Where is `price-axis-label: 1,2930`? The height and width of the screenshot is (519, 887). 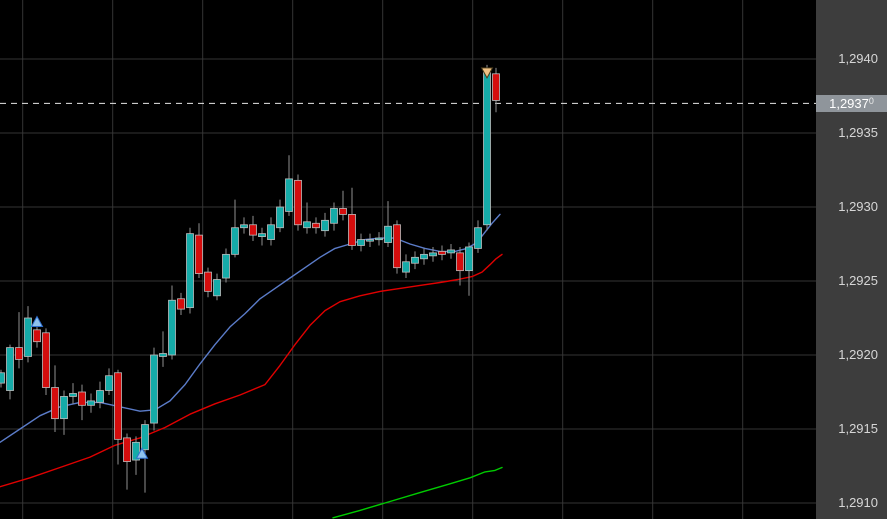
price-axis-label: 1,2930 is located at coordinates (858, 206).